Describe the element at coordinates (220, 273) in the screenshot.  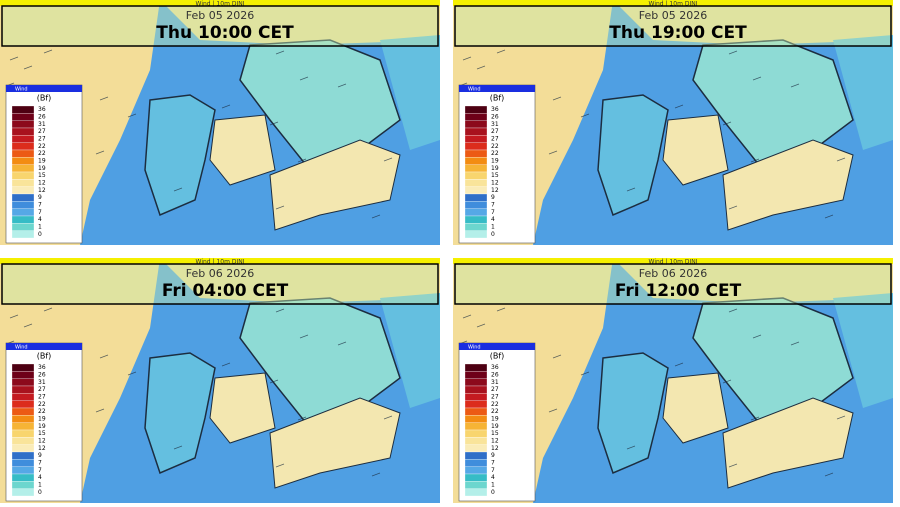
I see `date-label: Feb 06 2026` at that location.